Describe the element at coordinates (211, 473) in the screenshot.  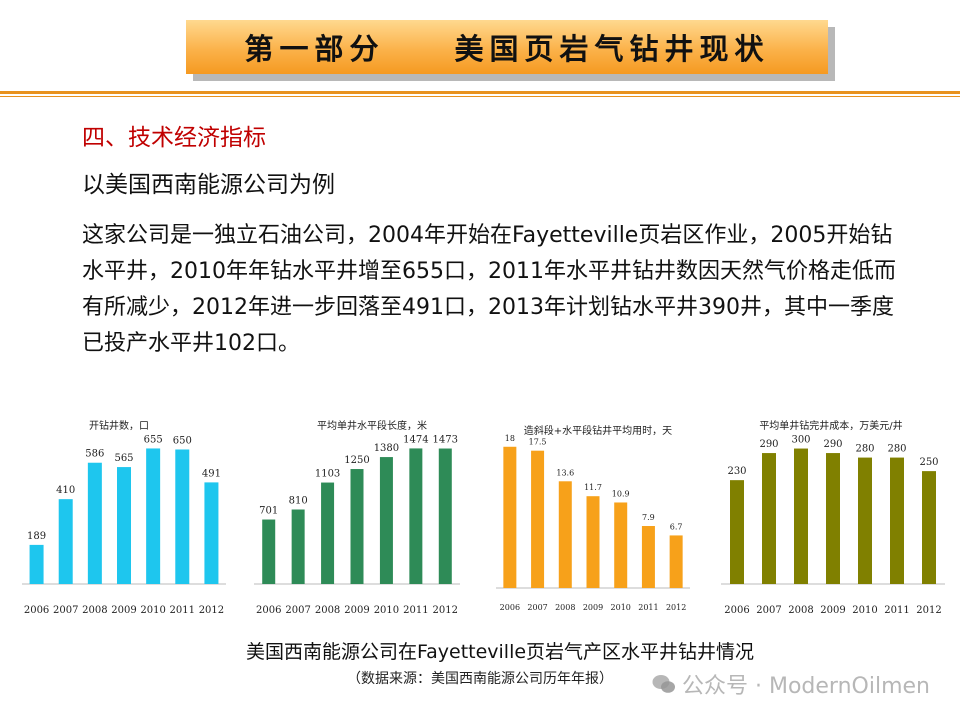
I see `data-label: 491` at that location.